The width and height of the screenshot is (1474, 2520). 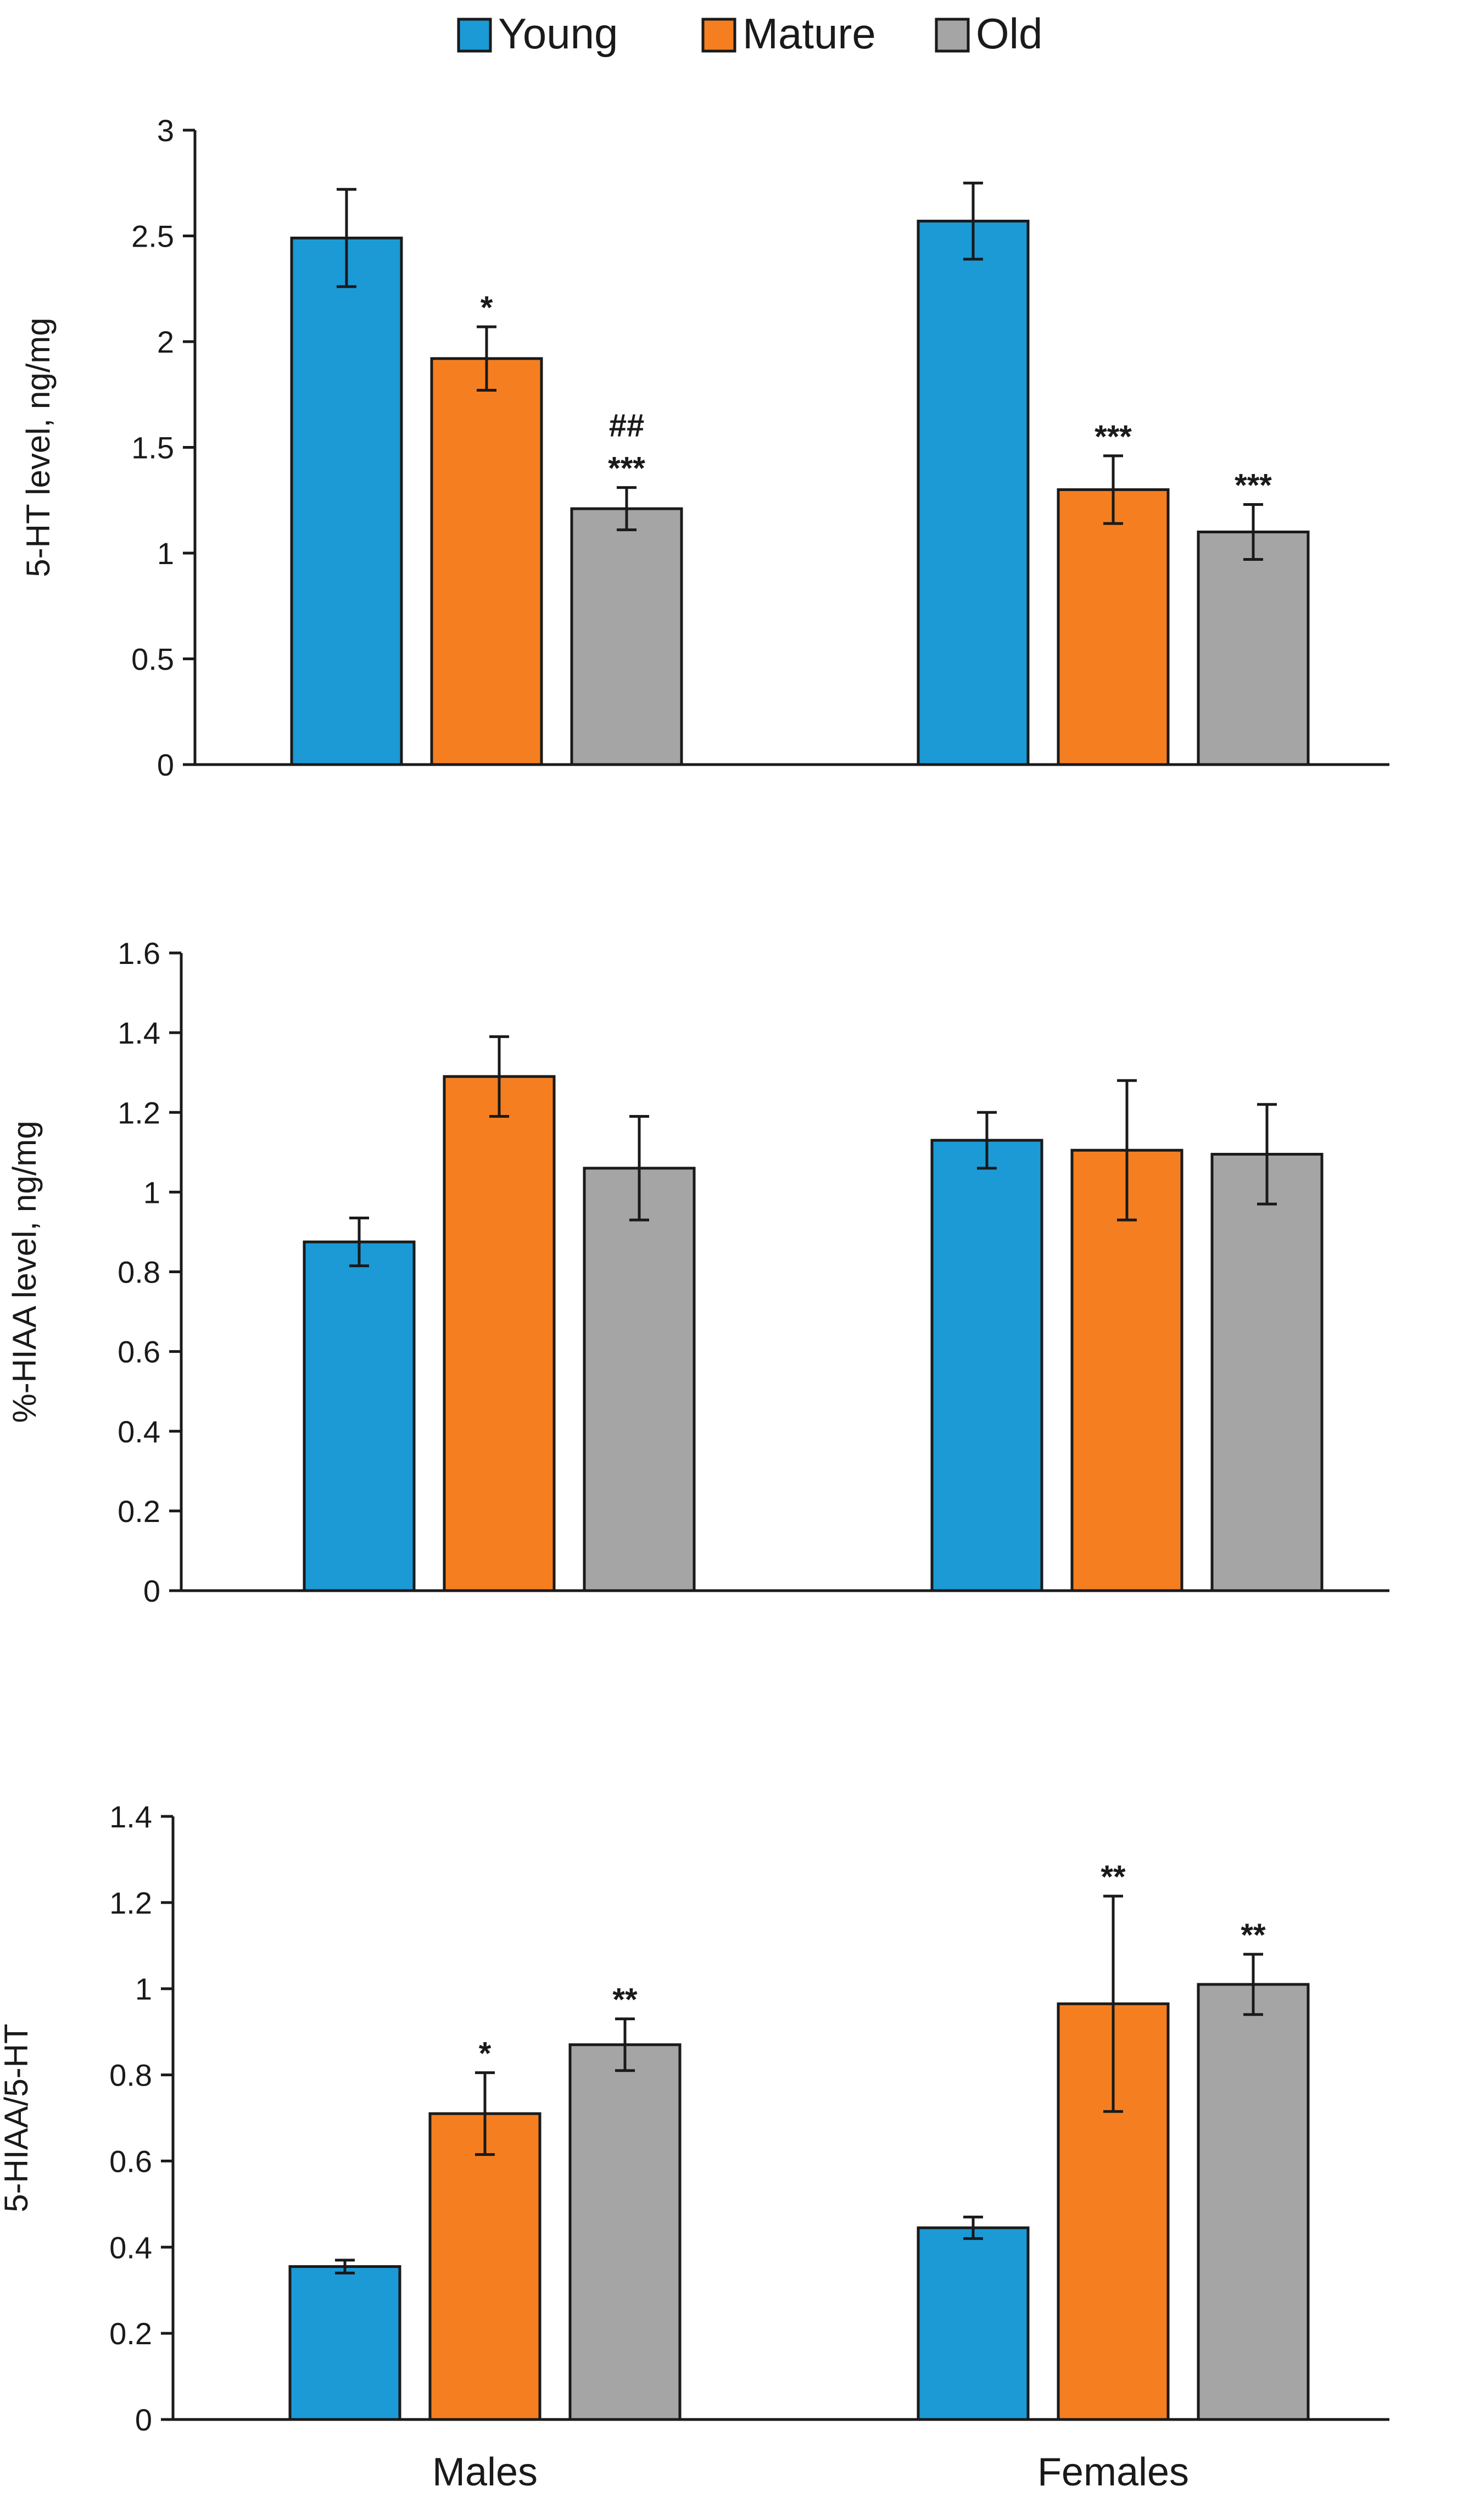 I want to click on legend-label-old: Old, so click(x=1009, y=33).